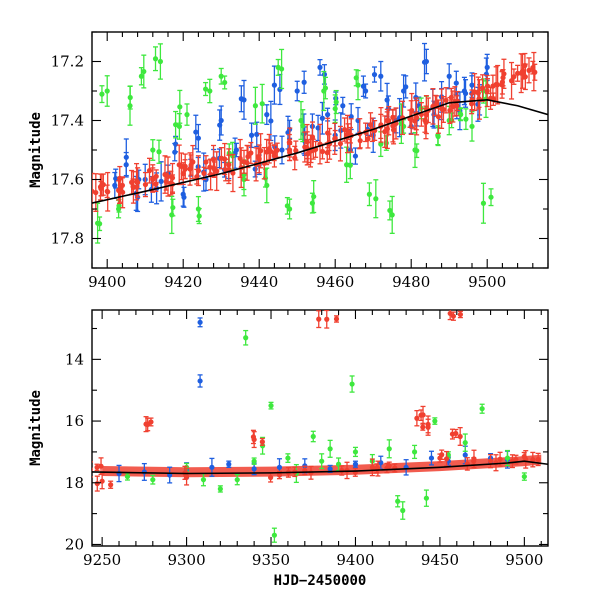 The width and height of the screenshot is (600, 600). I want to click on fit-curve, so click(320, 467).